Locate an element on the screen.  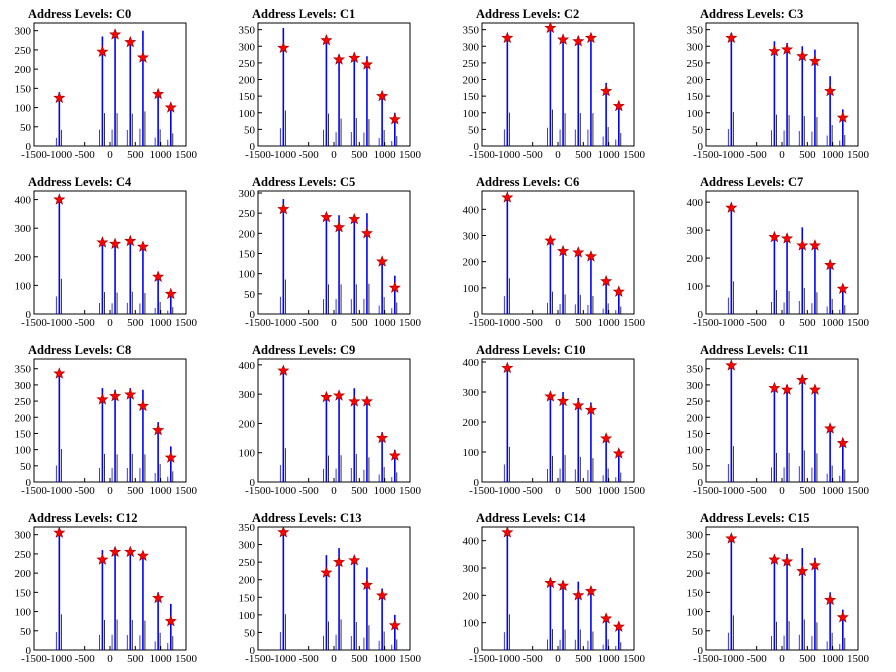
chart-title: Address Levels: C13 is located at coordinates (307, 518).